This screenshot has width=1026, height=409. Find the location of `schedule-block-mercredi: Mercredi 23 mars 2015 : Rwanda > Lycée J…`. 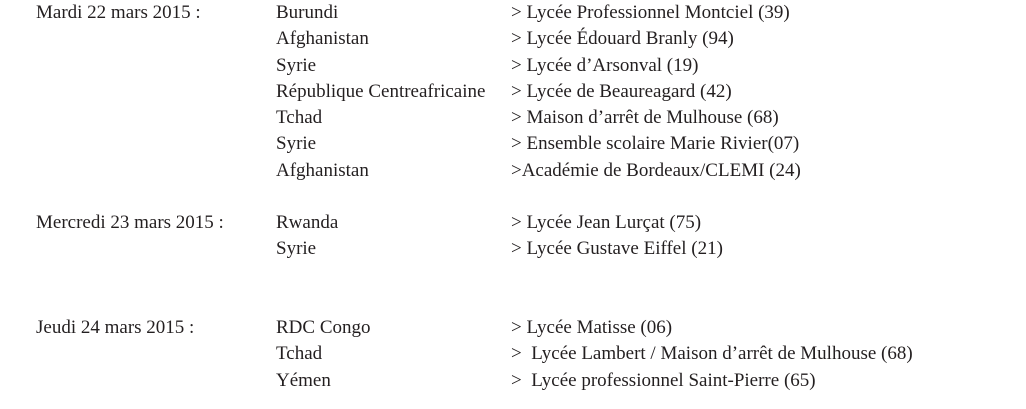

schedule-block-mercredi: Mercredi 23 mars 2015 : Rwanda > Lycée J… is located at coordinates (531, 236).